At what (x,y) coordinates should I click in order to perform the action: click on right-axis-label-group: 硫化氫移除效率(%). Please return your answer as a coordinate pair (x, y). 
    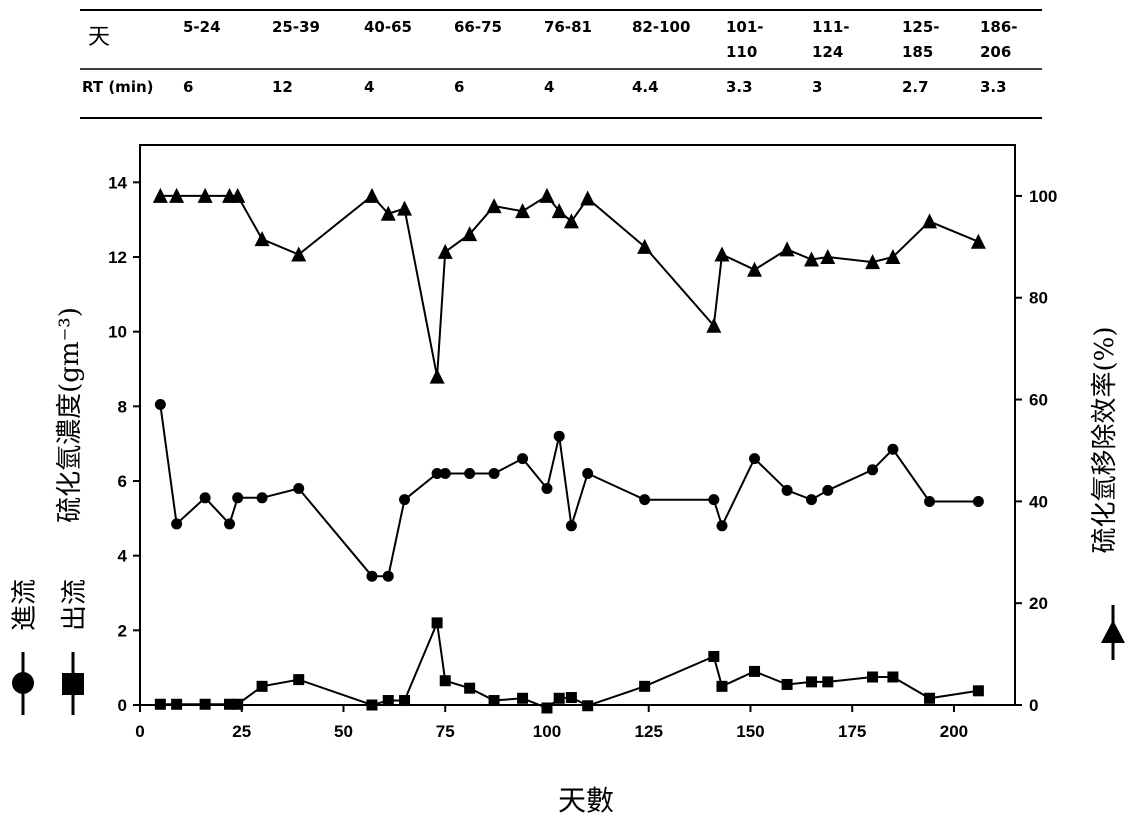
    Looking at the image, I should click on (1105, 440).